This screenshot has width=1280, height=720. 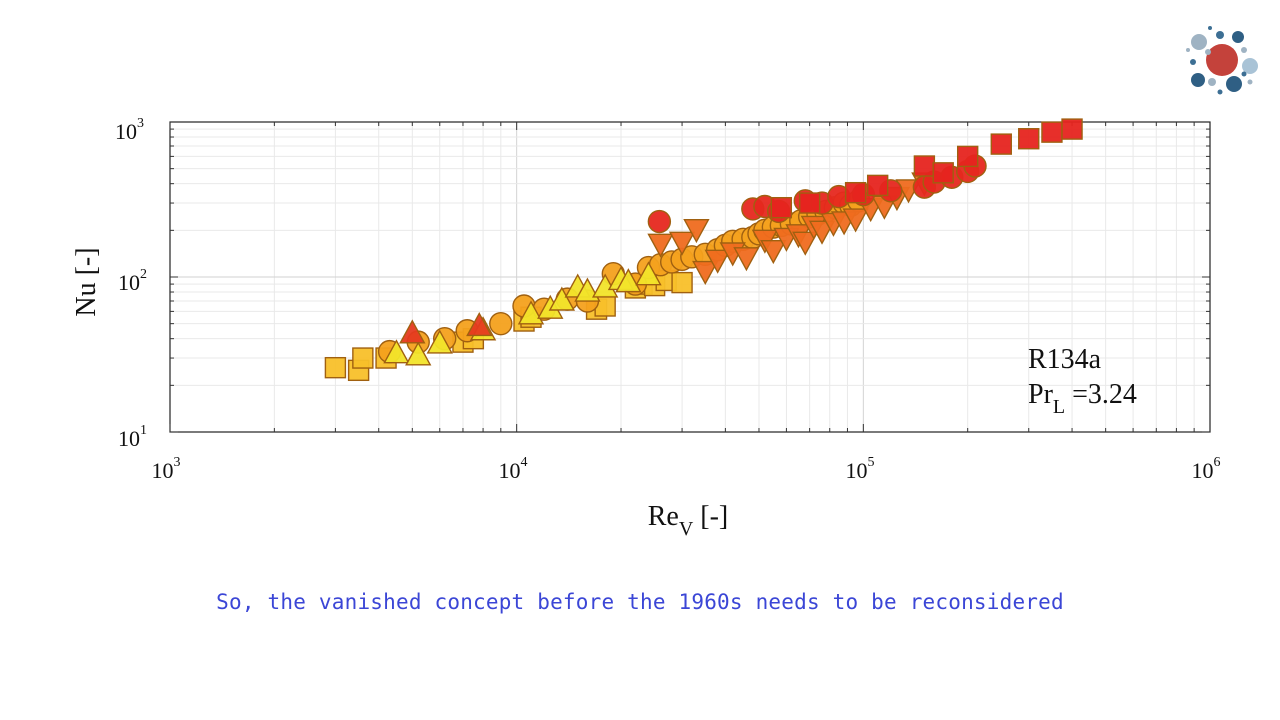 I want to click on x-axis-label: ReV [-], so click(x=688, y=520).